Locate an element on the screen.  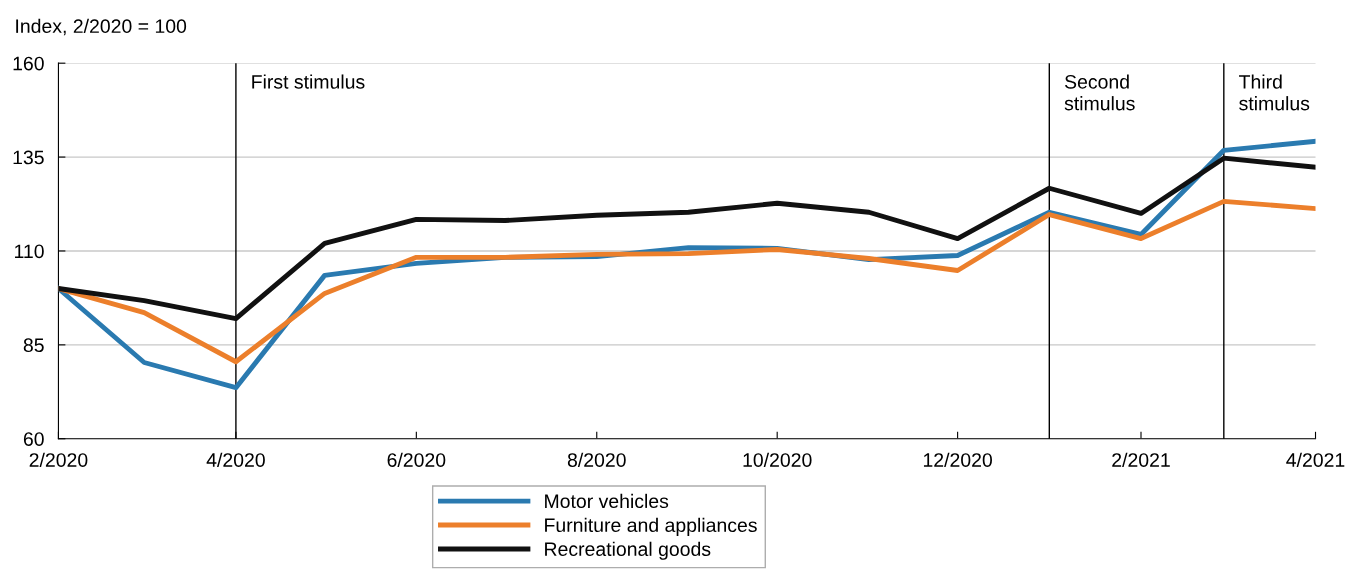
x-tick-label: 4/2020 is located at coordinates (235, 459).